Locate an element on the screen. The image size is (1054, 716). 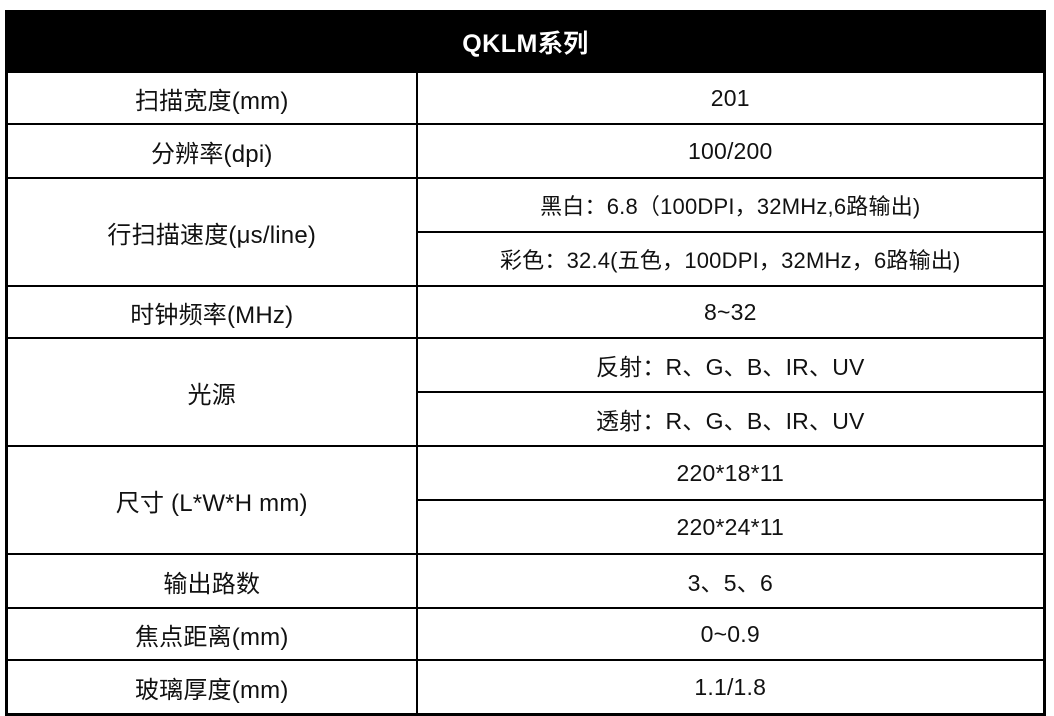
spec-value-clock-frequency: 8~32 is located at coordinates (730, 312).